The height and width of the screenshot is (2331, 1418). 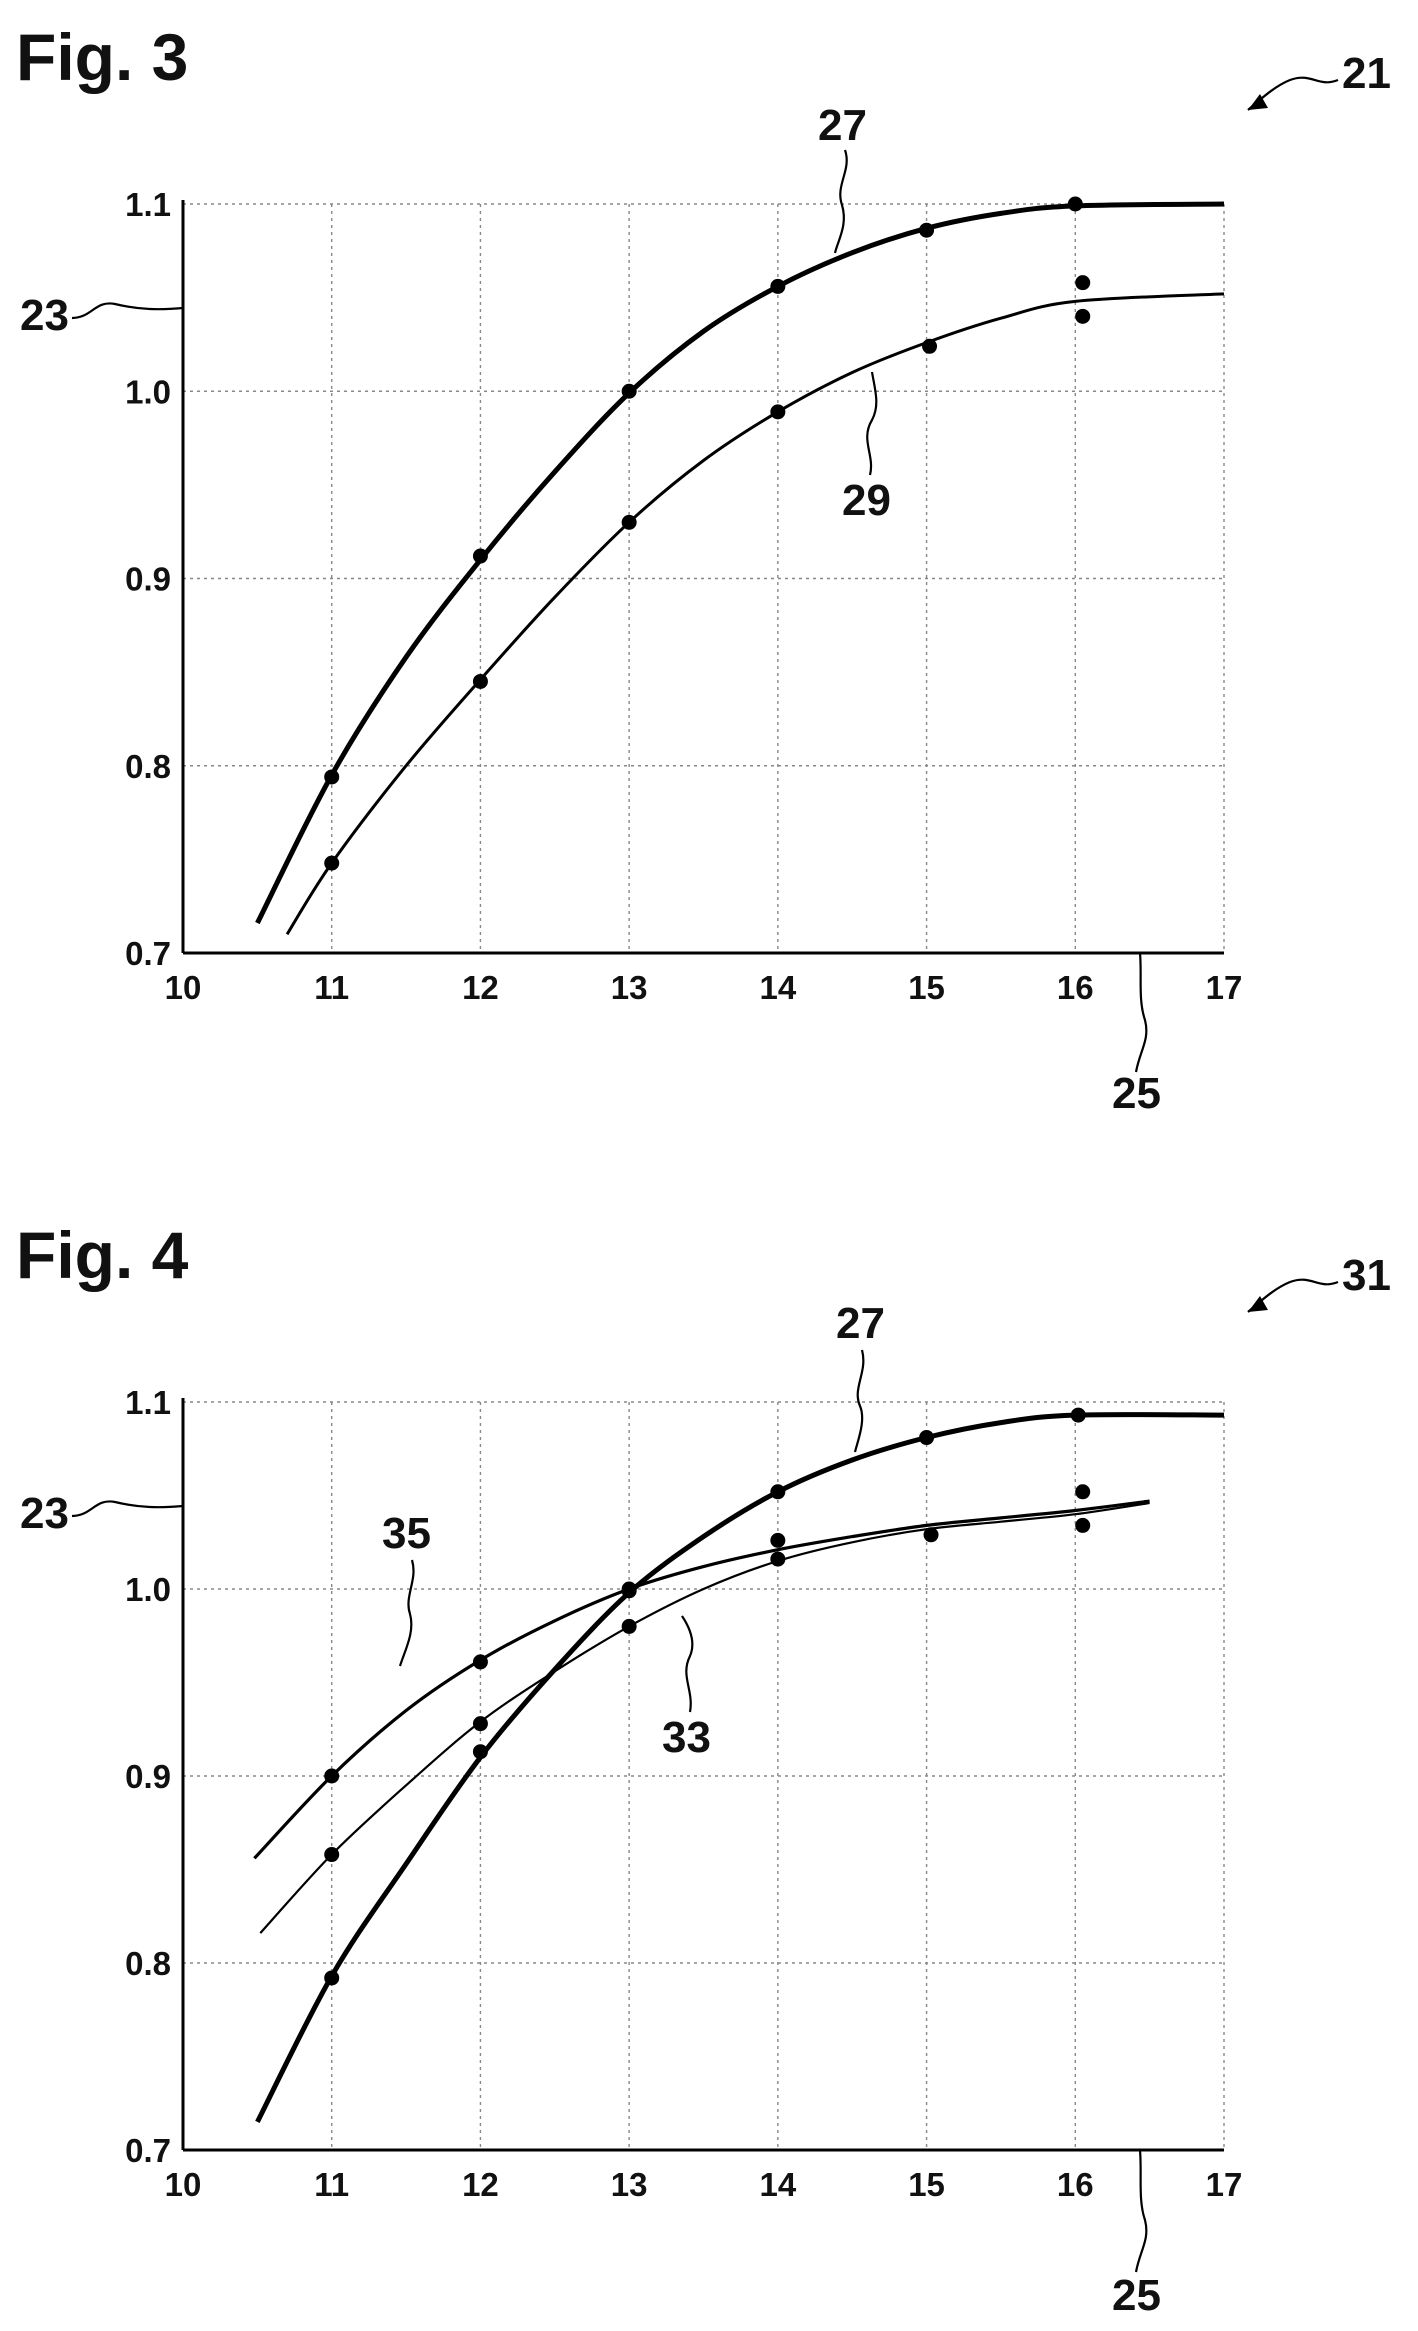 What do you see at coordinates (406, 1533) in the screenshot?
I see `curve-reference-numeral-35: 35` at bounding box center [406, 1533].